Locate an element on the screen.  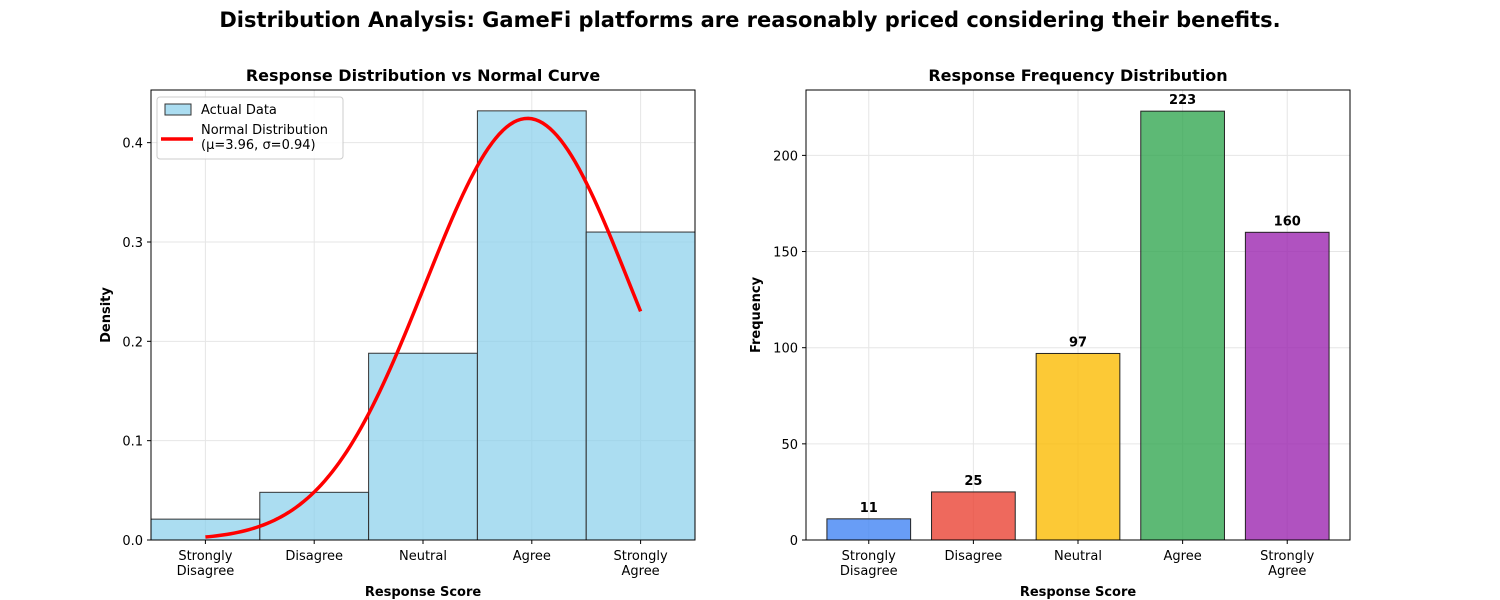
chart-title: Response Frequency Distribution is located at coordinates (1077, 75).